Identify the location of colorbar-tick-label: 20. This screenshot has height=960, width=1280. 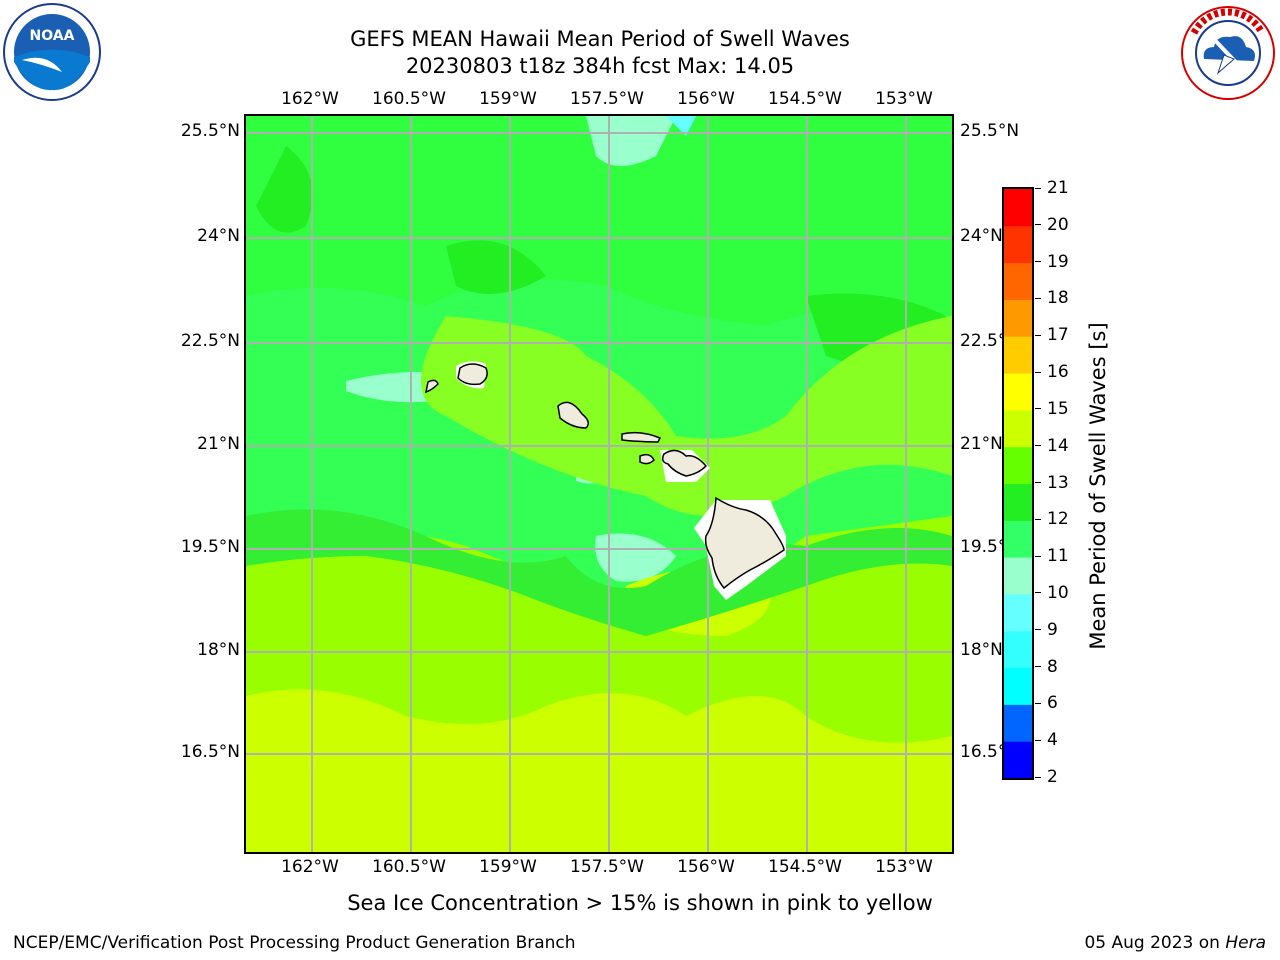
(1052, 225).